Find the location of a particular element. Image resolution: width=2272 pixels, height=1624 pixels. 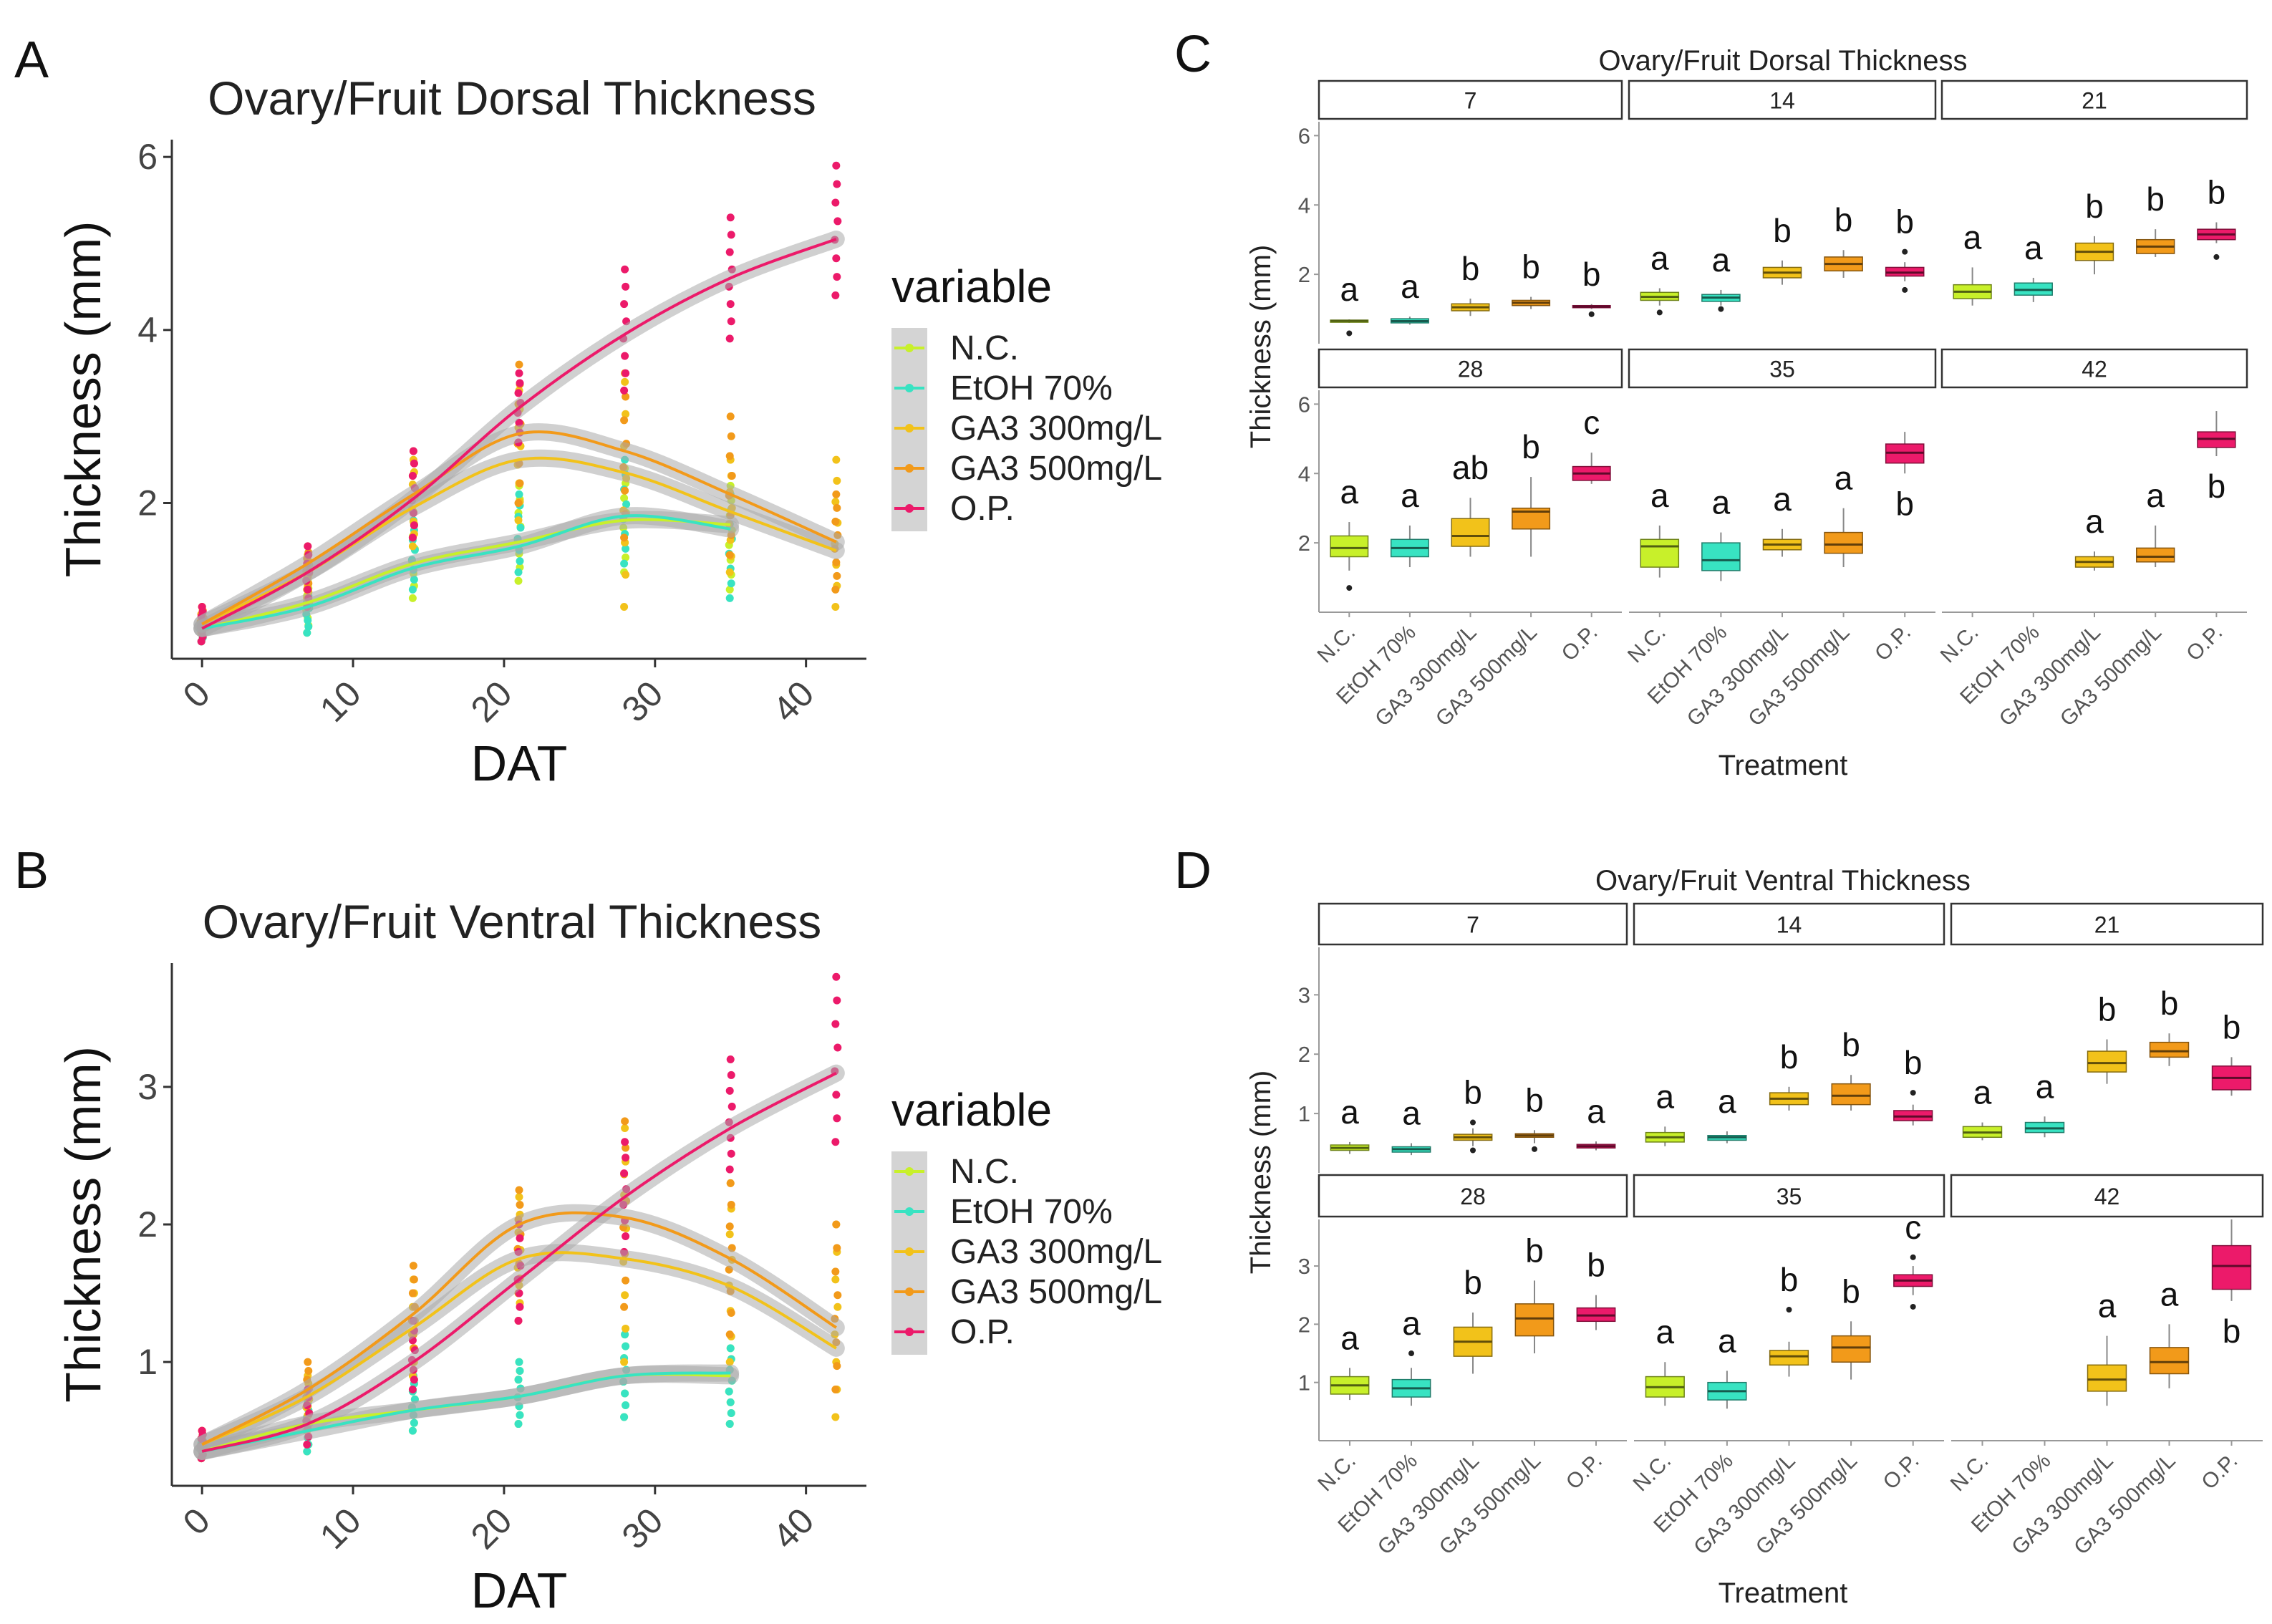

y-tick-label: 3 is located at coordinates (1304, 994).